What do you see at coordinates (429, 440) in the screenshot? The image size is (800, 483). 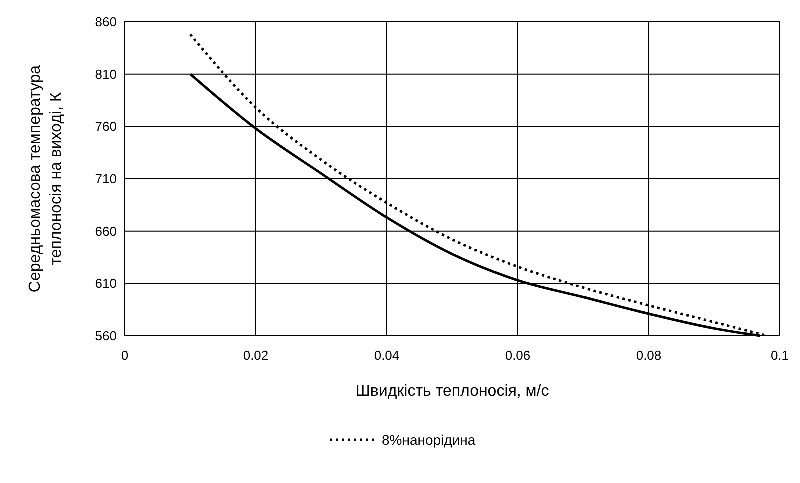 I see `legend-label: 8%нанорідина` at bounding box center [429, 440].